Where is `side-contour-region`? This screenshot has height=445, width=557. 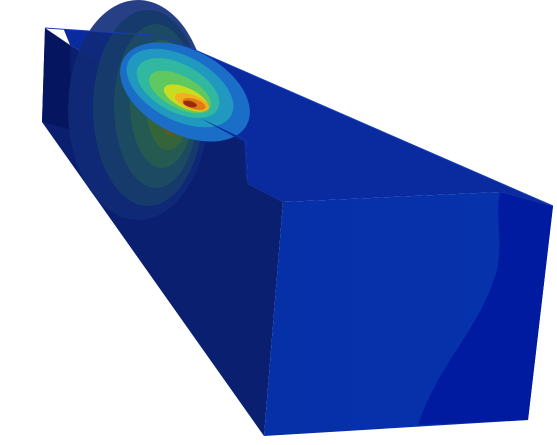
side-contour-region is located at coordinates (485, 308).